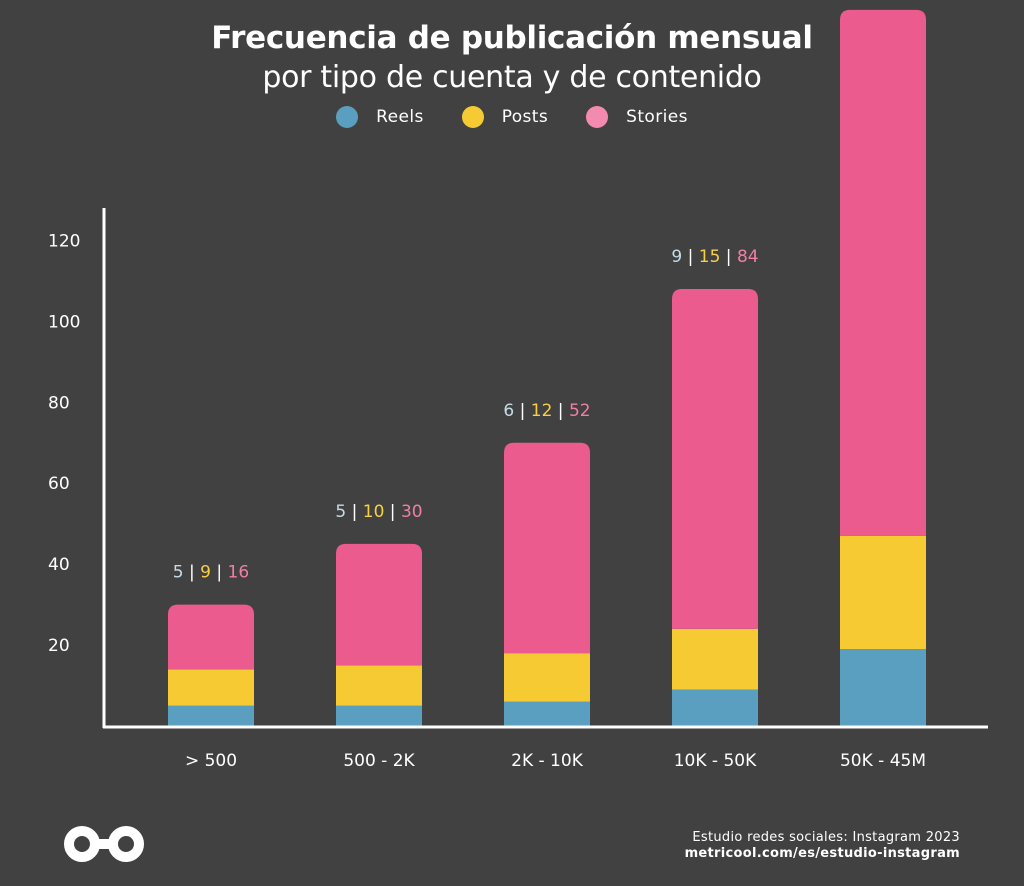  What do you see at coordinates (104, 844) in the screenshot?
I see `metricool-infinity-logo-icon` at bounding box center [104, 844].